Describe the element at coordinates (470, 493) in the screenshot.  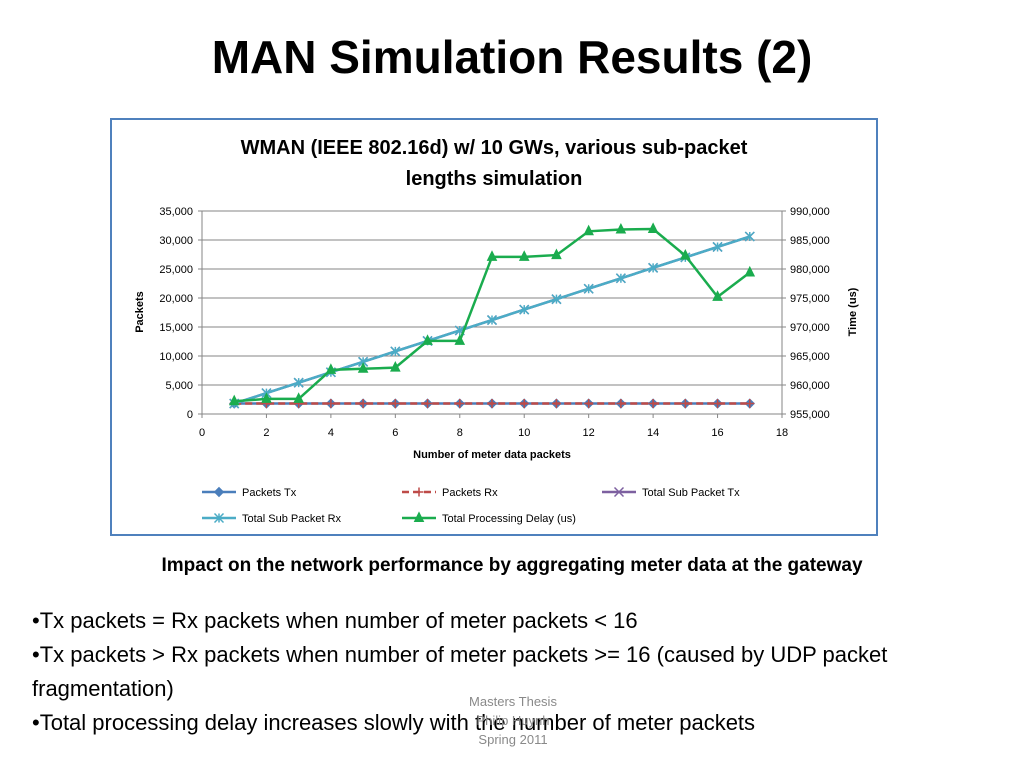
I see `legend-label: Packets Rx` at that location.